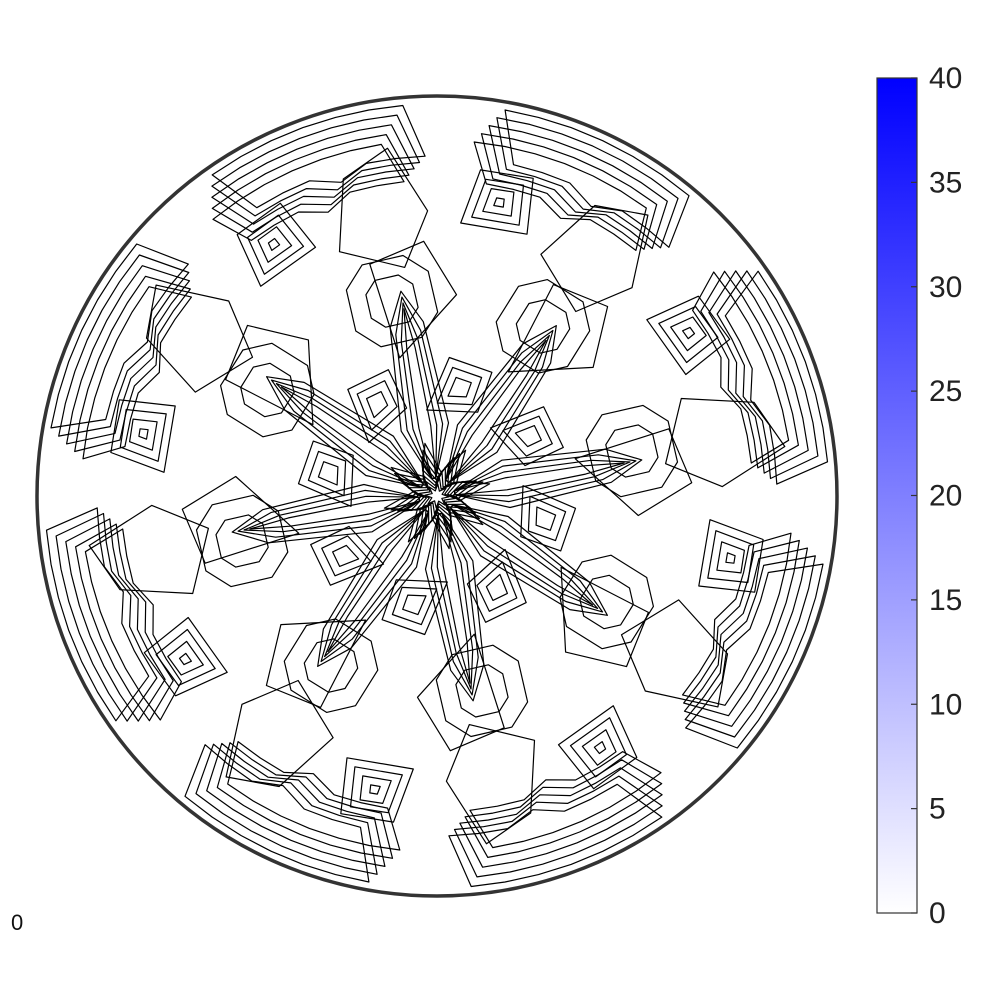 The height and width of the screenshot is (992, 992). What do you see at coordinates (945, 78) in the screenshot?
I see `colorbar-tick-label: 40` at bounding box center [945, 78].